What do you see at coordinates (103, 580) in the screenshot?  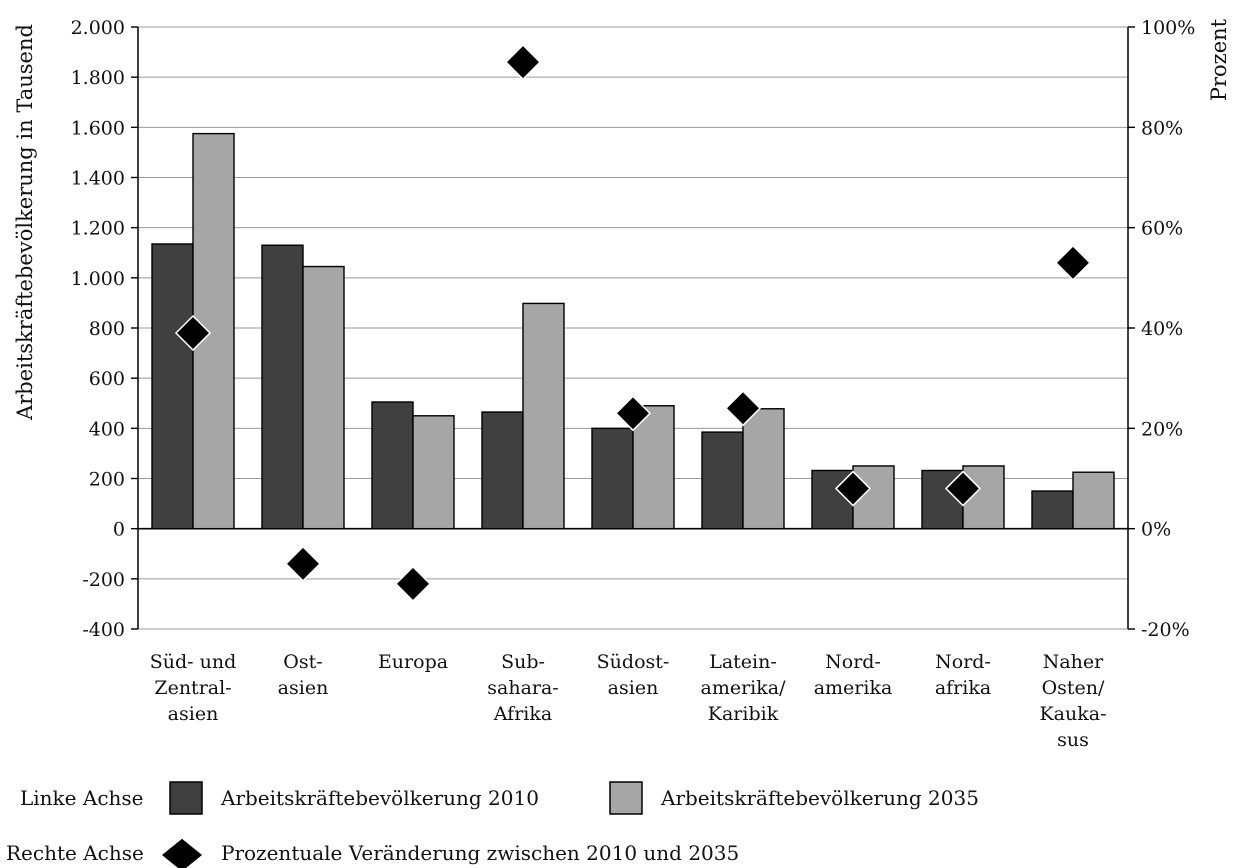 I see `left-tick-label: -200` at bounding box center [103, 580].